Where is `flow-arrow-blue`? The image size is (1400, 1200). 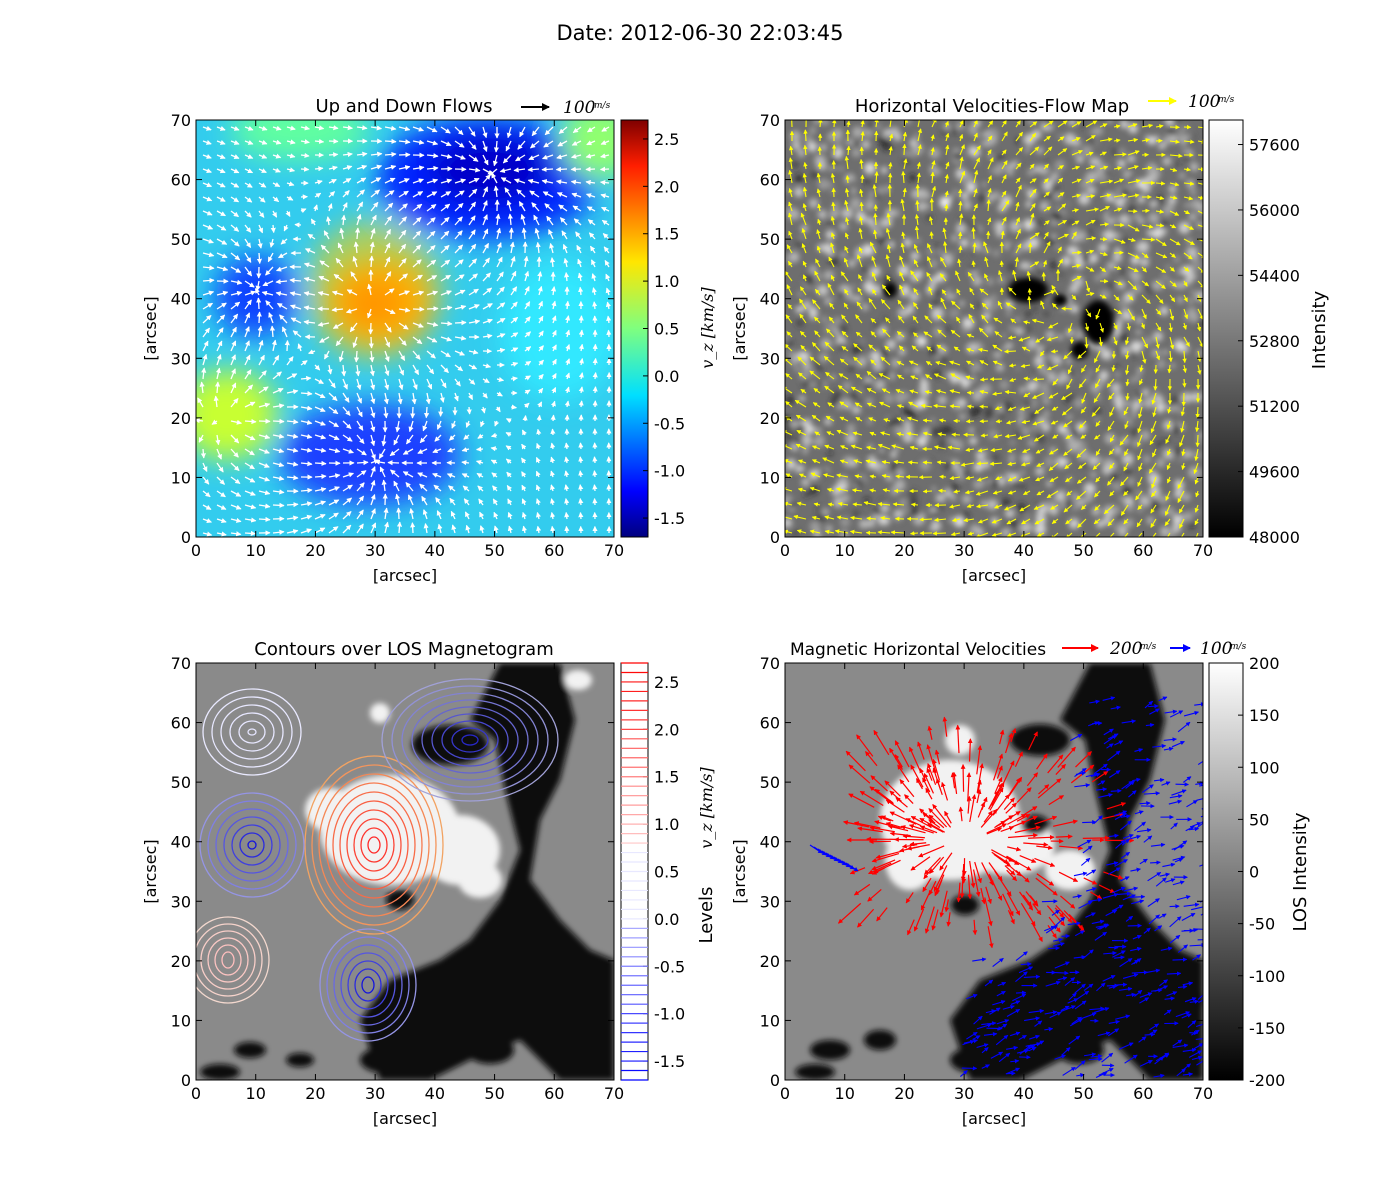
flow-arrow-blue is located at coordinates (1095, 1059).